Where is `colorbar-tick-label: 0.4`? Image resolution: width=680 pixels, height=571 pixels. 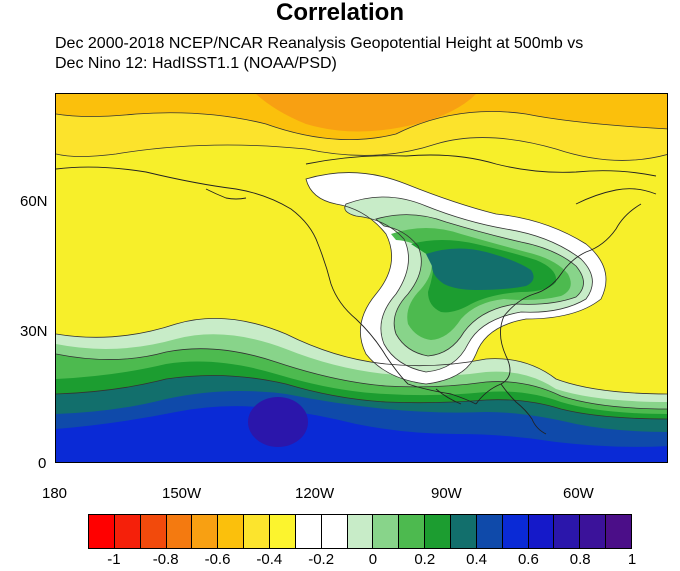 colorbar-tick-label: 0.4 is located at coordinates (476, 559).